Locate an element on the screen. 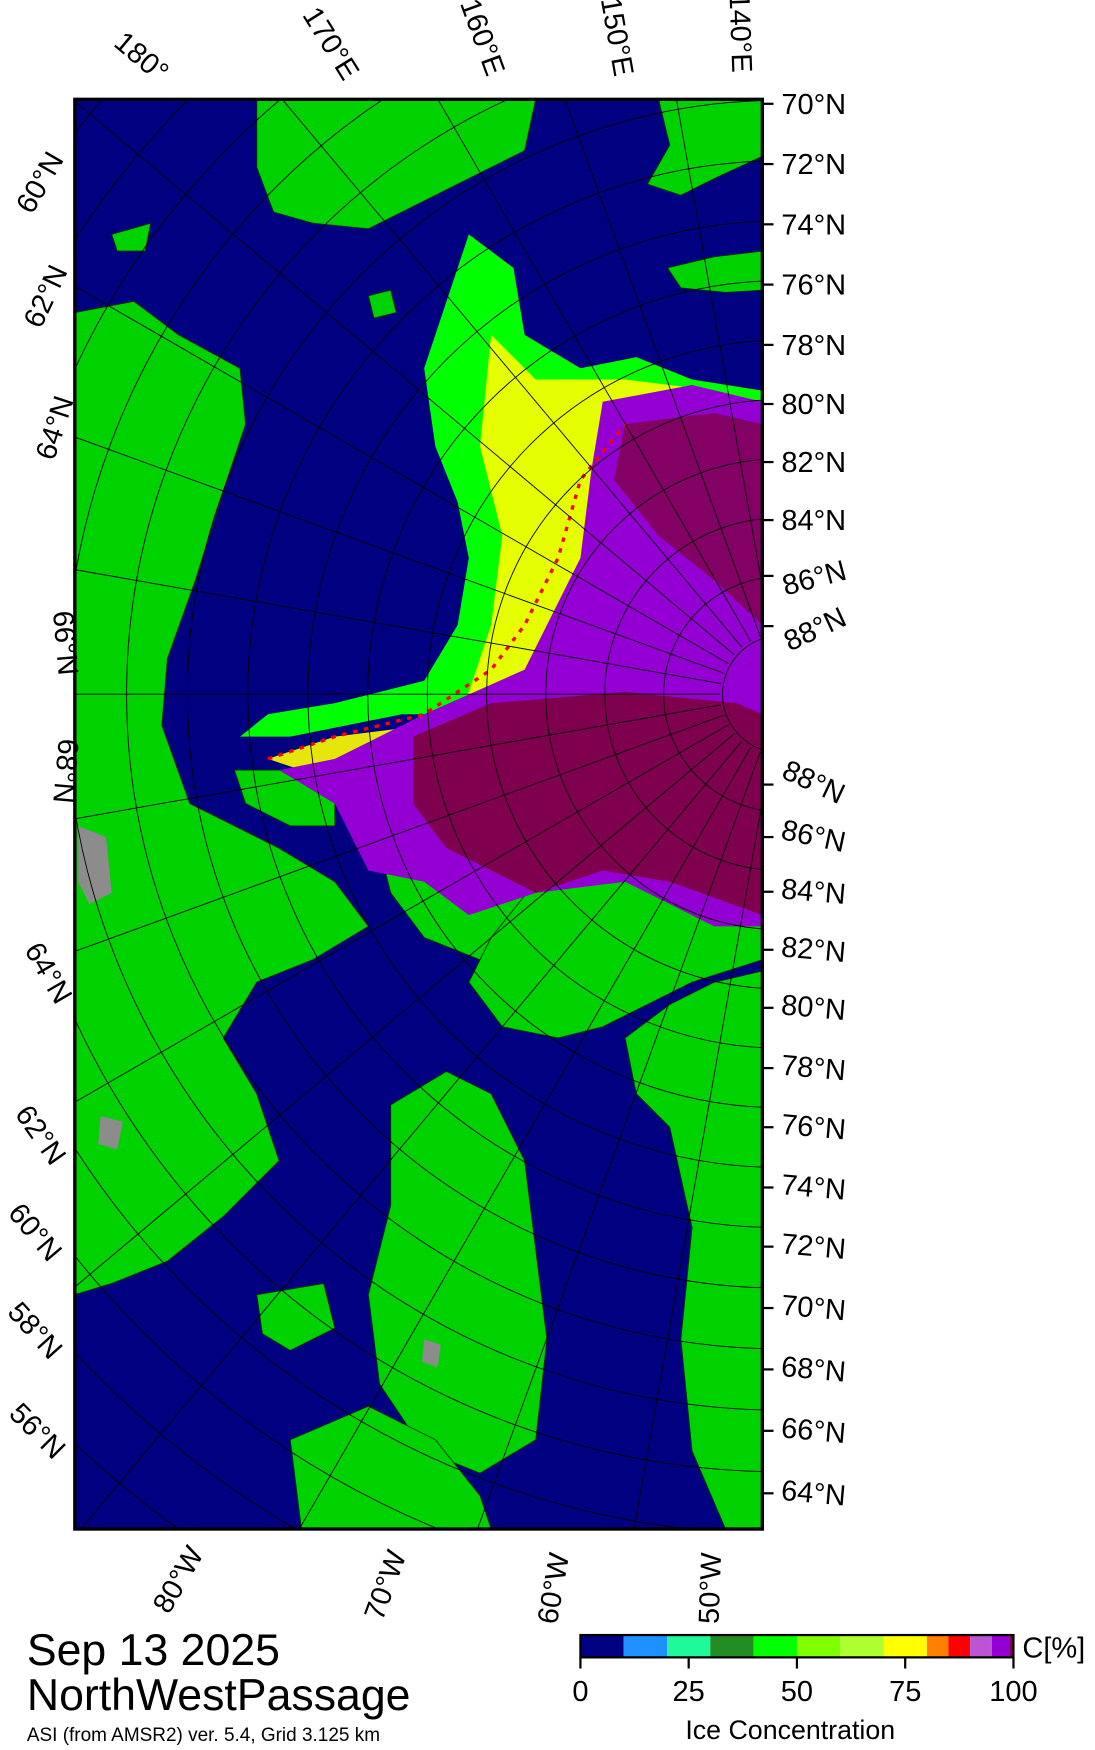 This screenshot has height=1750, width=1095. lon-label-bottom: 80°W is located at coordinates (179, 1580).